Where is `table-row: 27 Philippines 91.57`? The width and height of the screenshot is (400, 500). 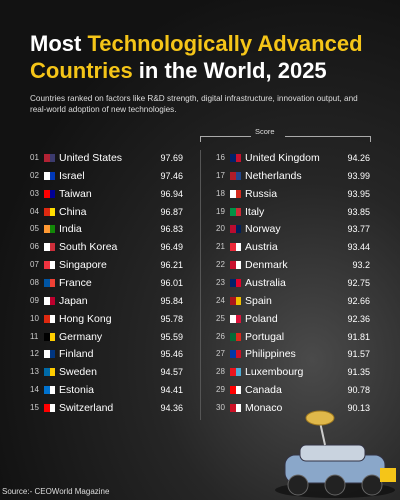
table-row: 27 Philippines 91.57 is located at coordinates (293, 354).